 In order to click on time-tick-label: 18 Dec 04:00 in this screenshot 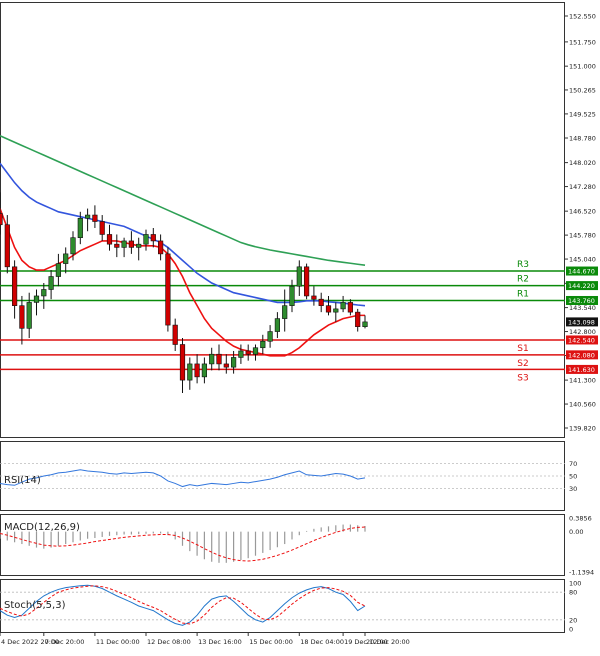, I will do `click(322, 642)`.